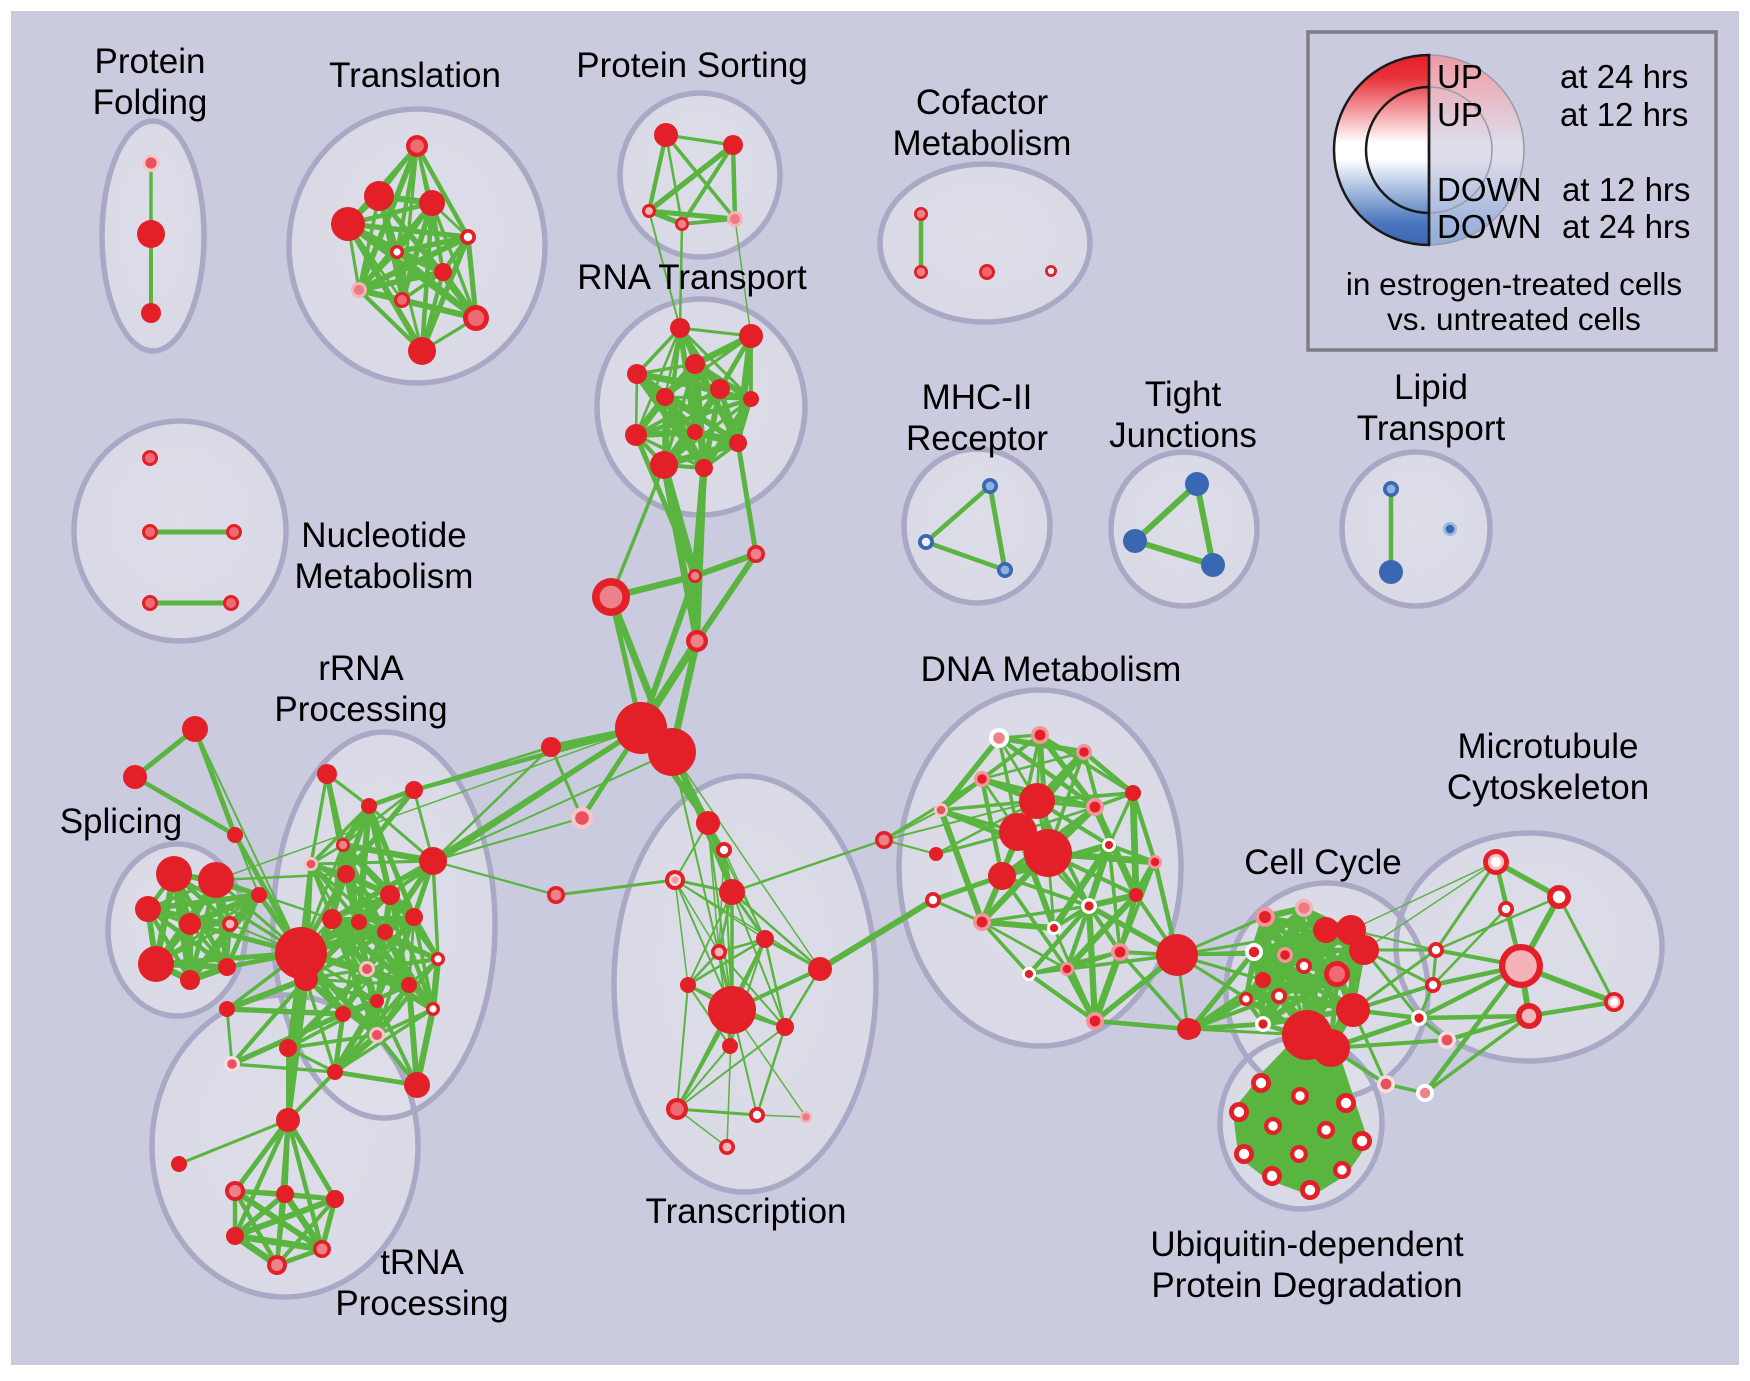 The width and height of the screenshot is (1750, 1381). What do you see at coordinates (1183, 435) in the screenshot?
I see `svg-text: Junctions` at bounding box center [1183, 435].